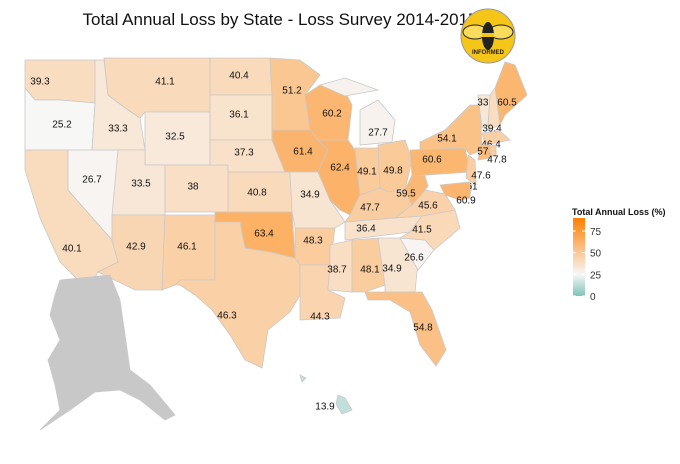 The width and height of the screenshot is (680, 464). I want to click on state-oh: 49.8, so click(395, 166).